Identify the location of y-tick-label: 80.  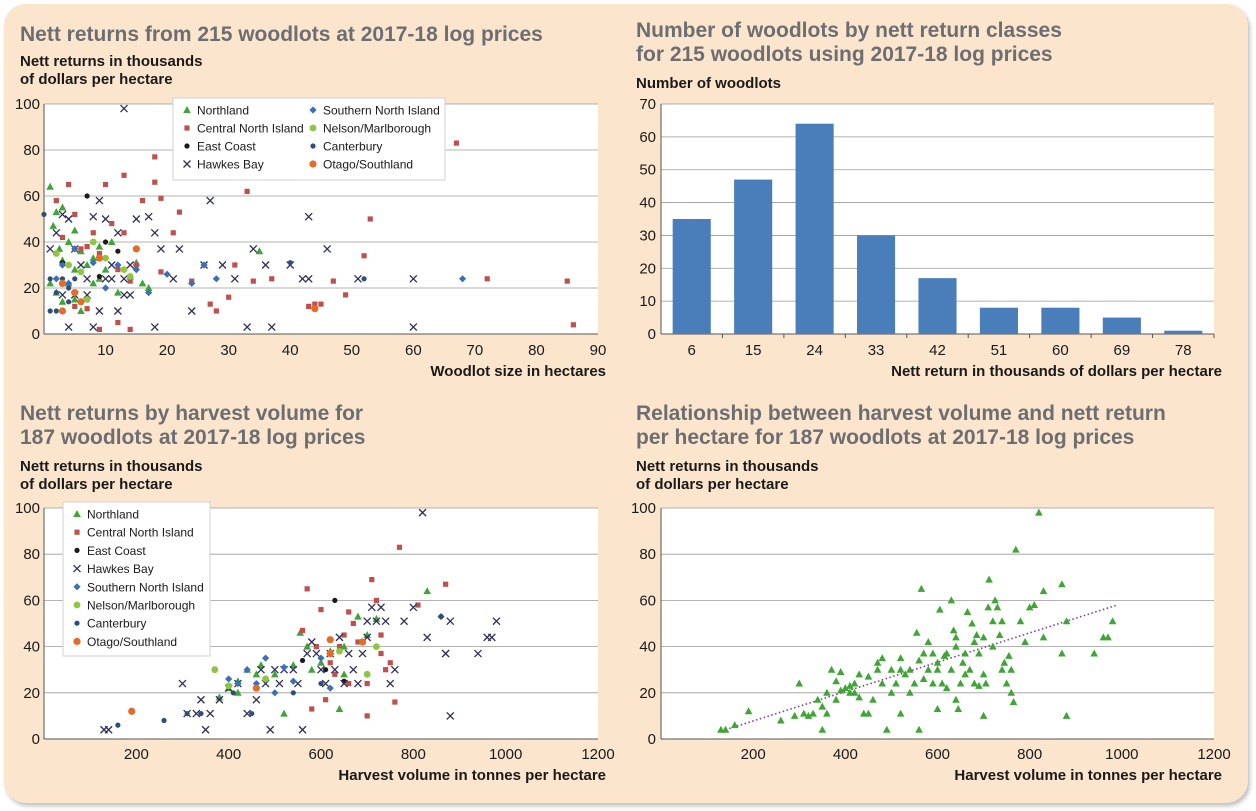
(31, 150).